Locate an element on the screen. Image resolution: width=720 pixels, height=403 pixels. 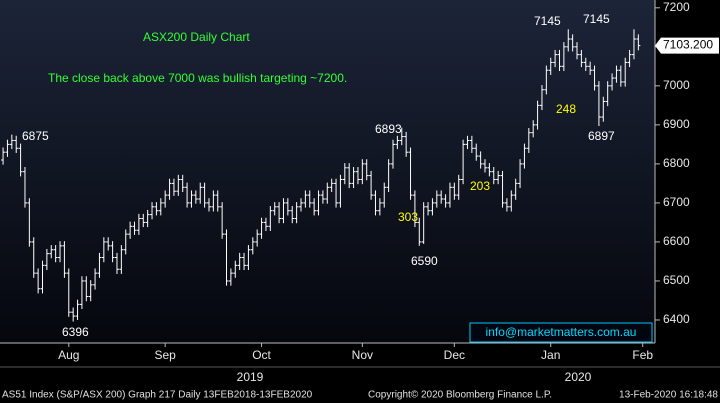
y-tick-label: 6600 is located at coordinates (676, 241).